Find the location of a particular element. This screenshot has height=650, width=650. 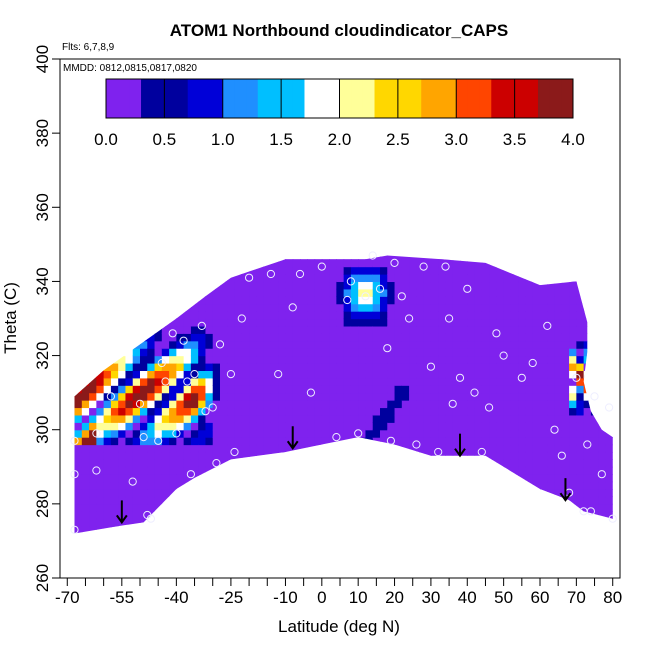

sample-point is located at coordinates (358, 433).